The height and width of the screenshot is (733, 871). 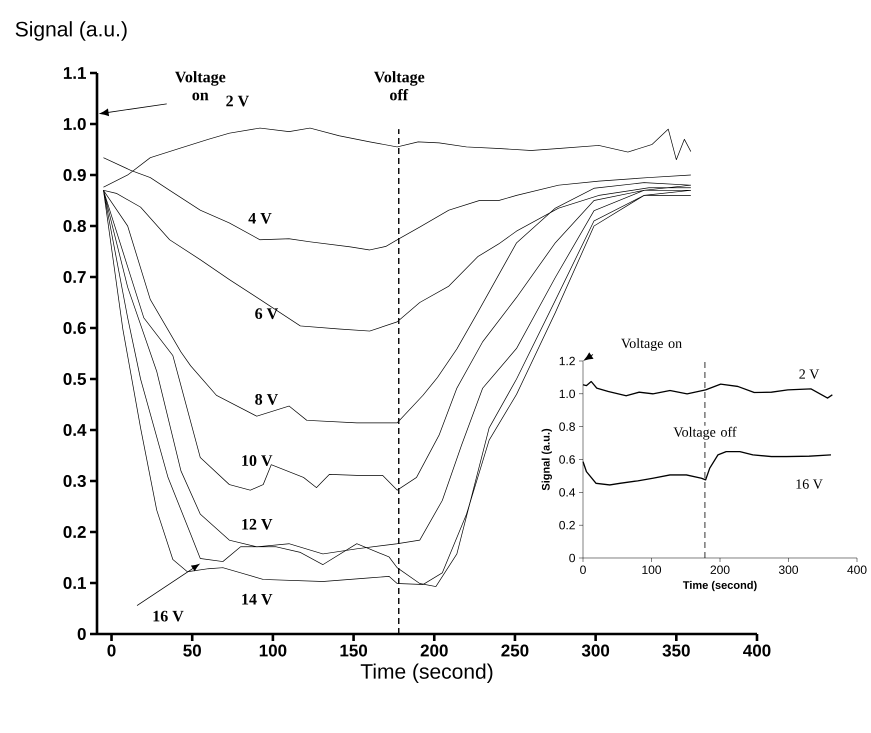 I want to click on x-tick-label: 150, so click(x=354, y=650).